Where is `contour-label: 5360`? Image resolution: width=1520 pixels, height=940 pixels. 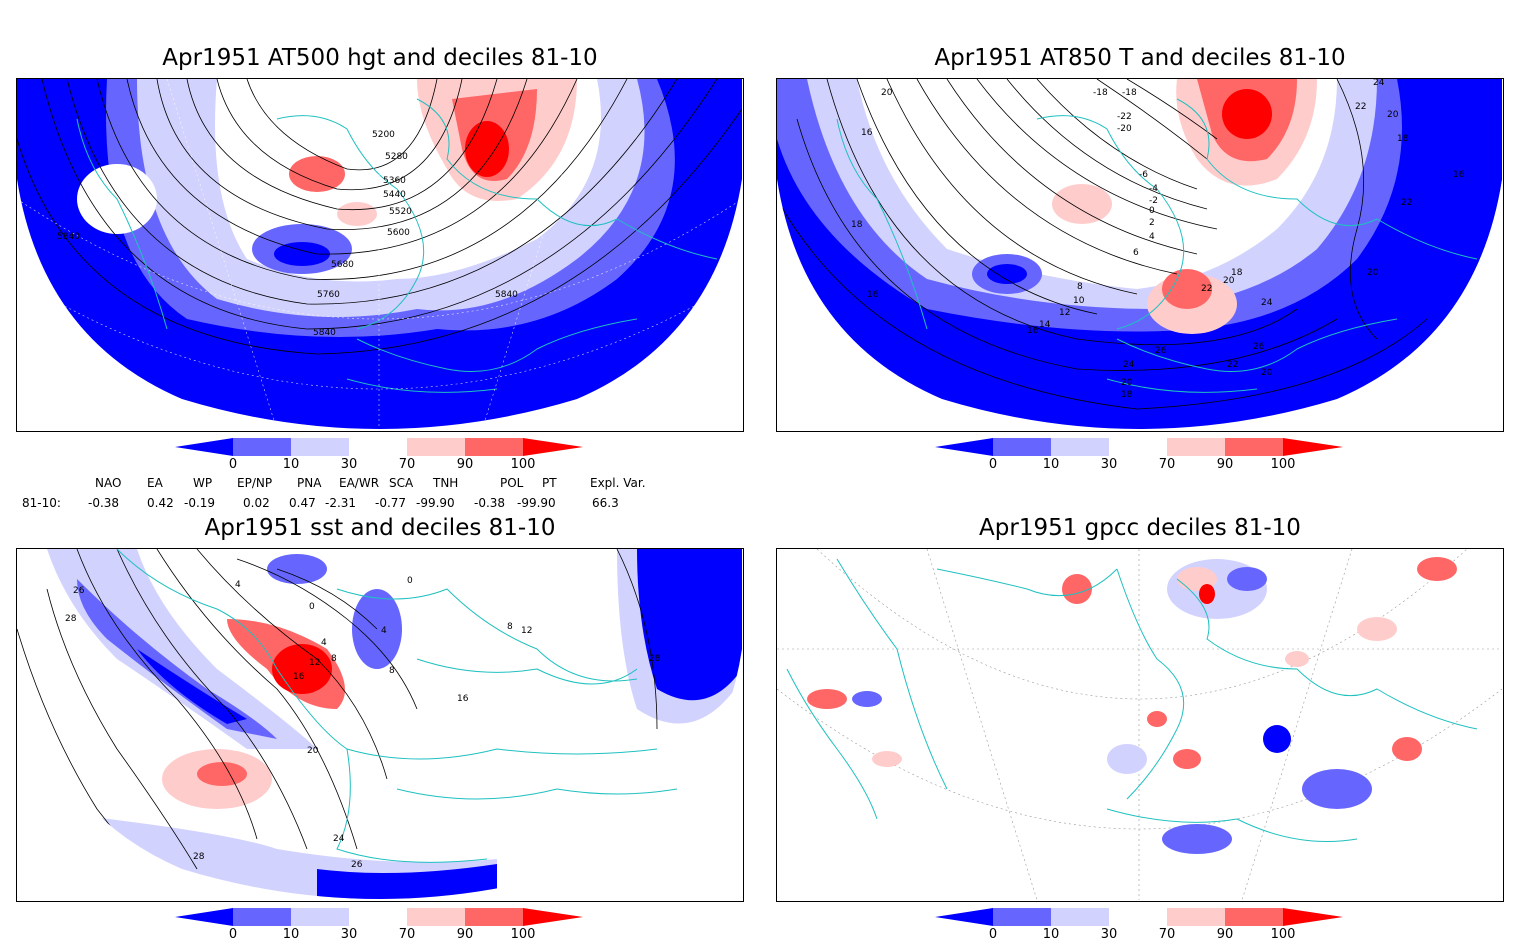
contour-label: 5360 is located at coordinates (394, 181).